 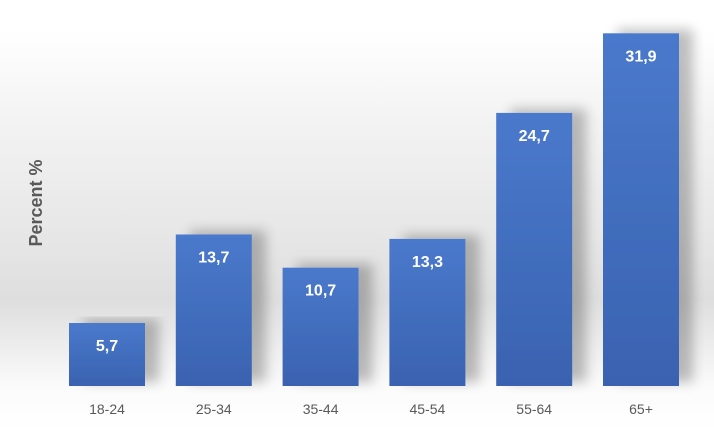 What do you see at coordinates (640, 56) in the screenshot?
I see `data-label-65+: 31,9` at bounding box center [640, 56].